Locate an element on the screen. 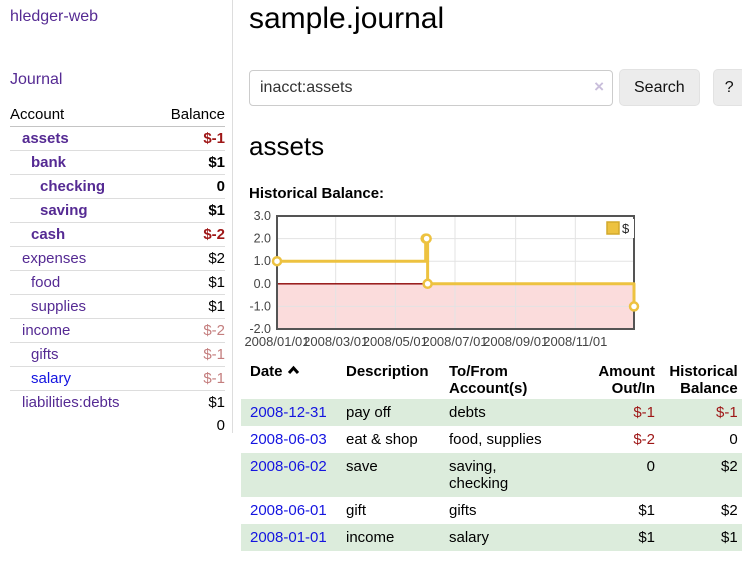 This screenshot has height=582, width=742. search-box: × is located at coordinates (431, 87).